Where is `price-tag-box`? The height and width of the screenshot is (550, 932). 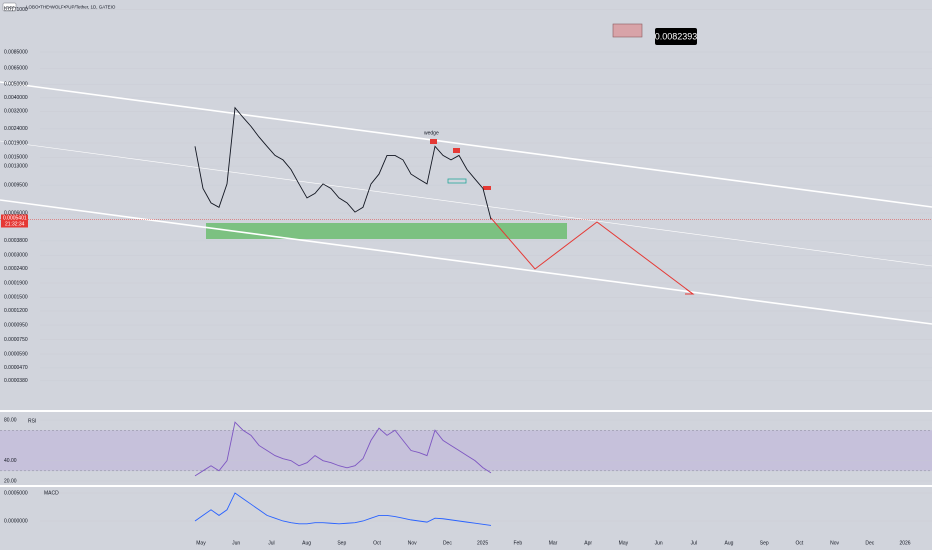
price-tag-box is located at coordinates (676, 36).